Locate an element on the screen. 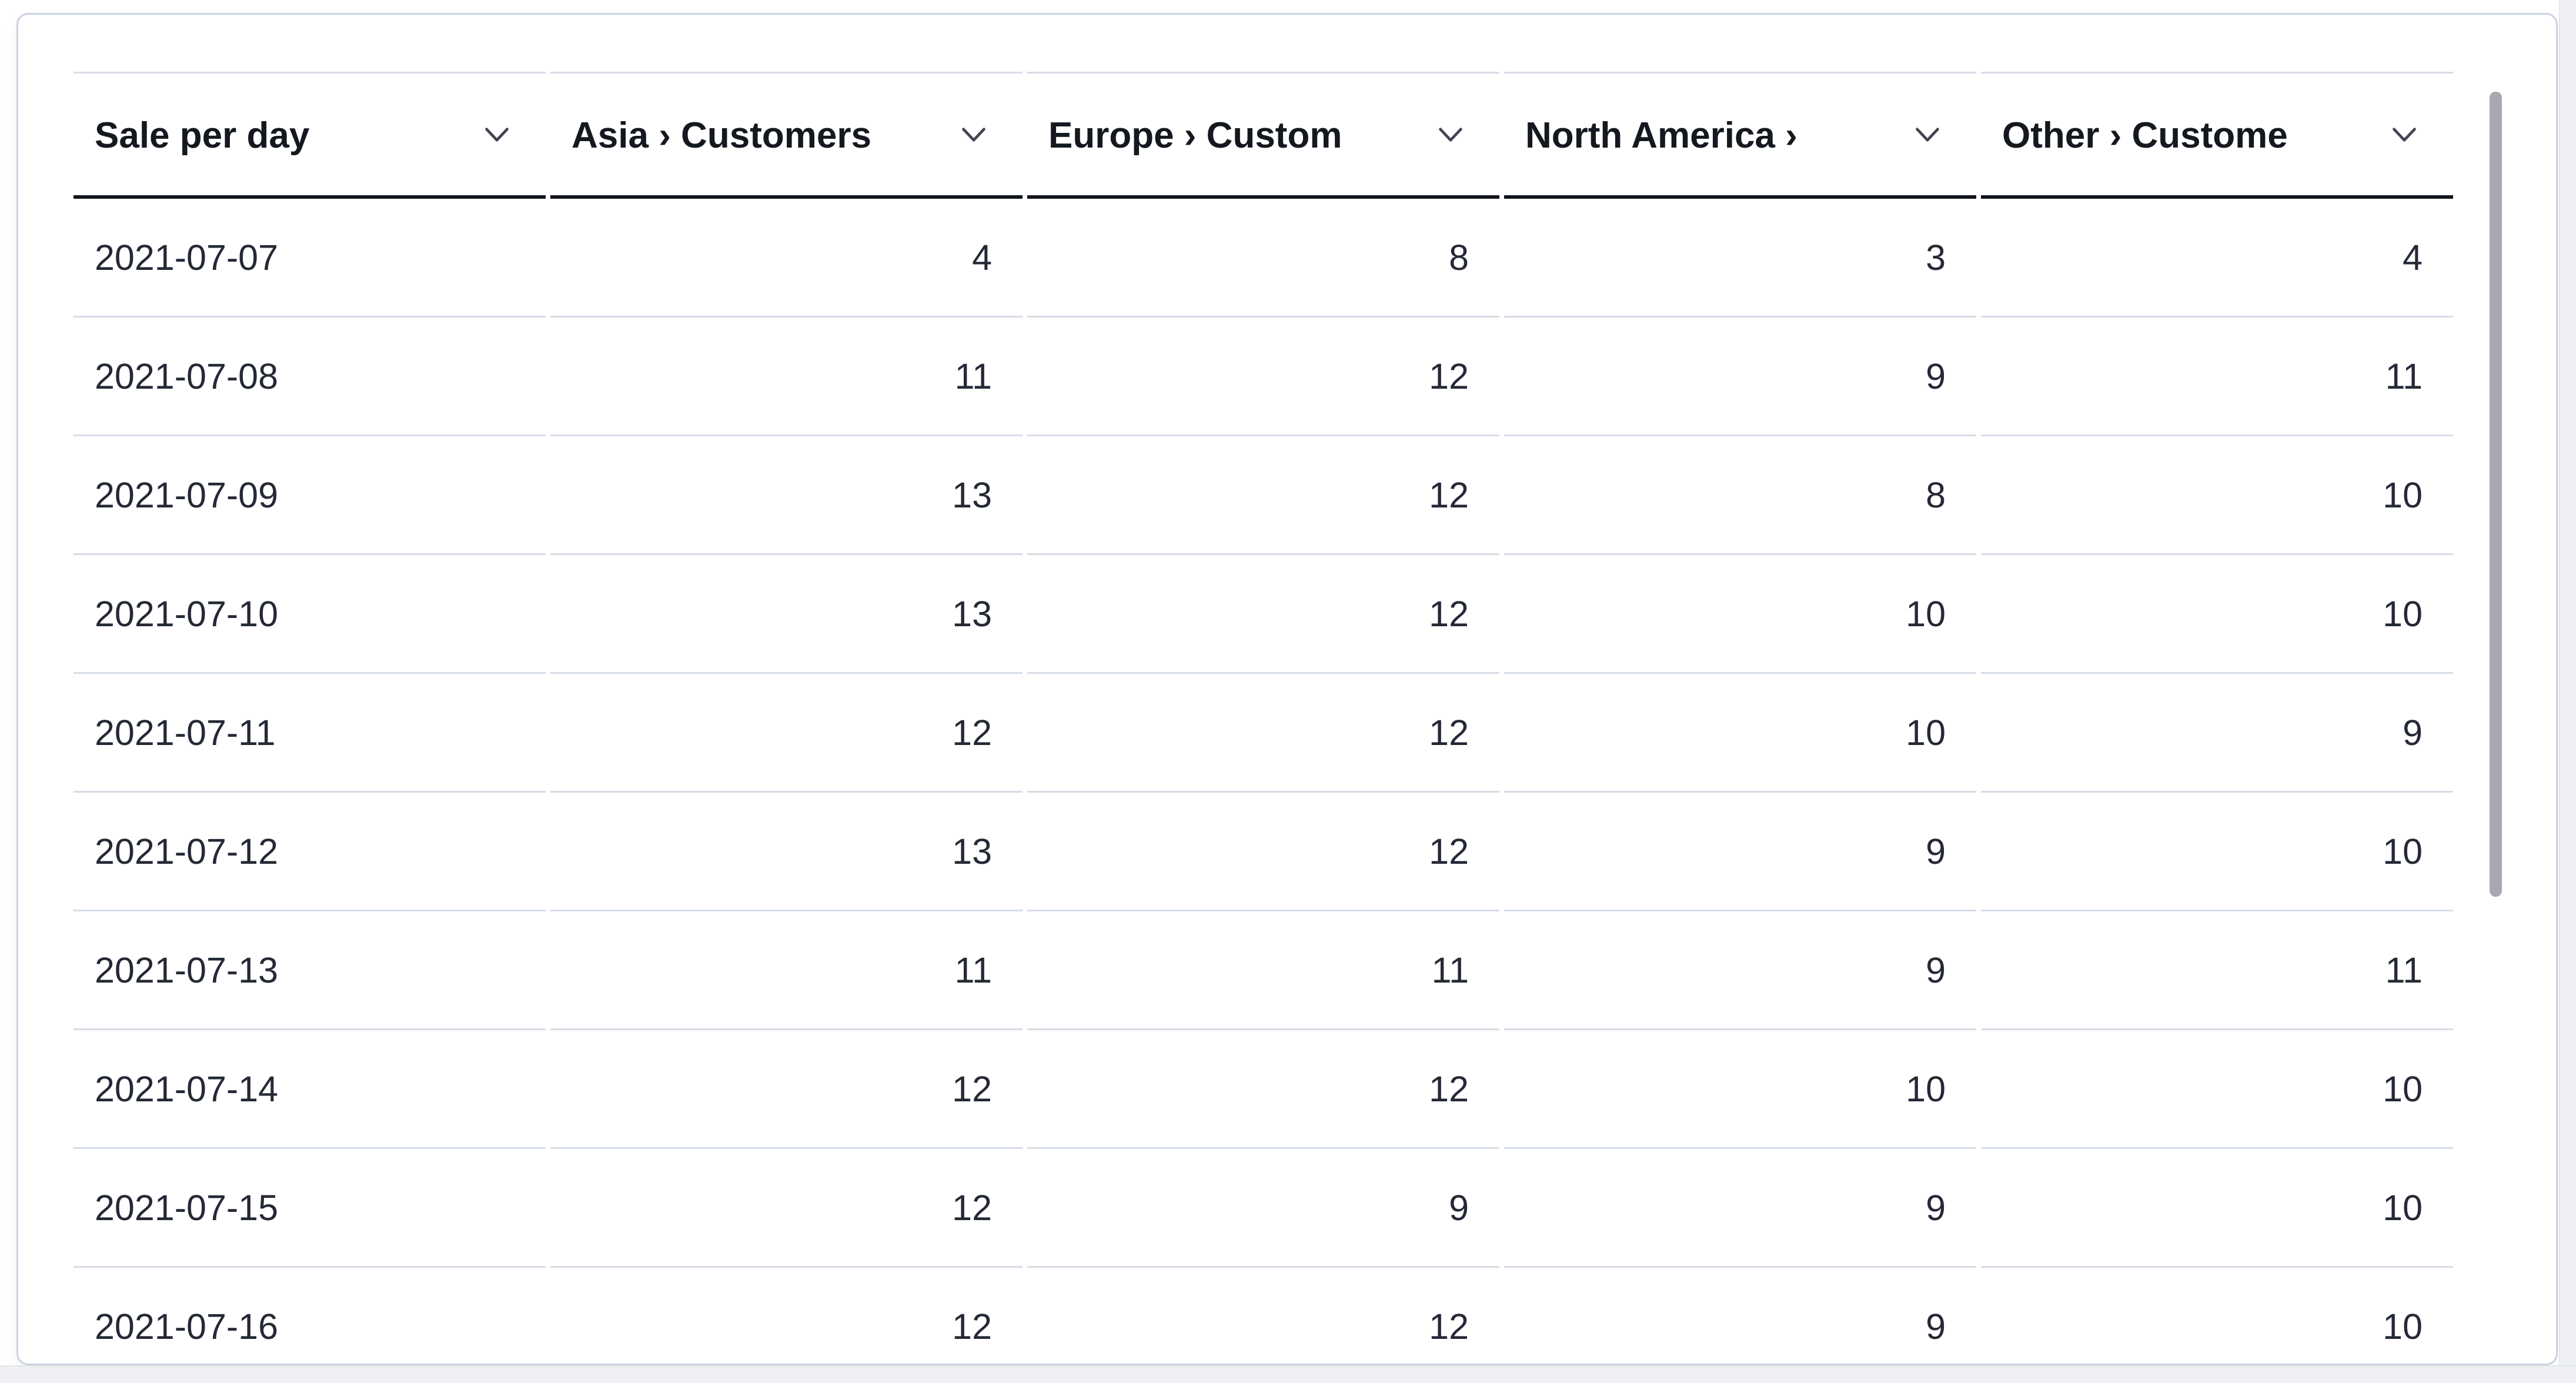 This screenshot has width=2576, height=1383. table-row: 2021-07-08 11 12 9 11 is located at coordinates (1263, 377).